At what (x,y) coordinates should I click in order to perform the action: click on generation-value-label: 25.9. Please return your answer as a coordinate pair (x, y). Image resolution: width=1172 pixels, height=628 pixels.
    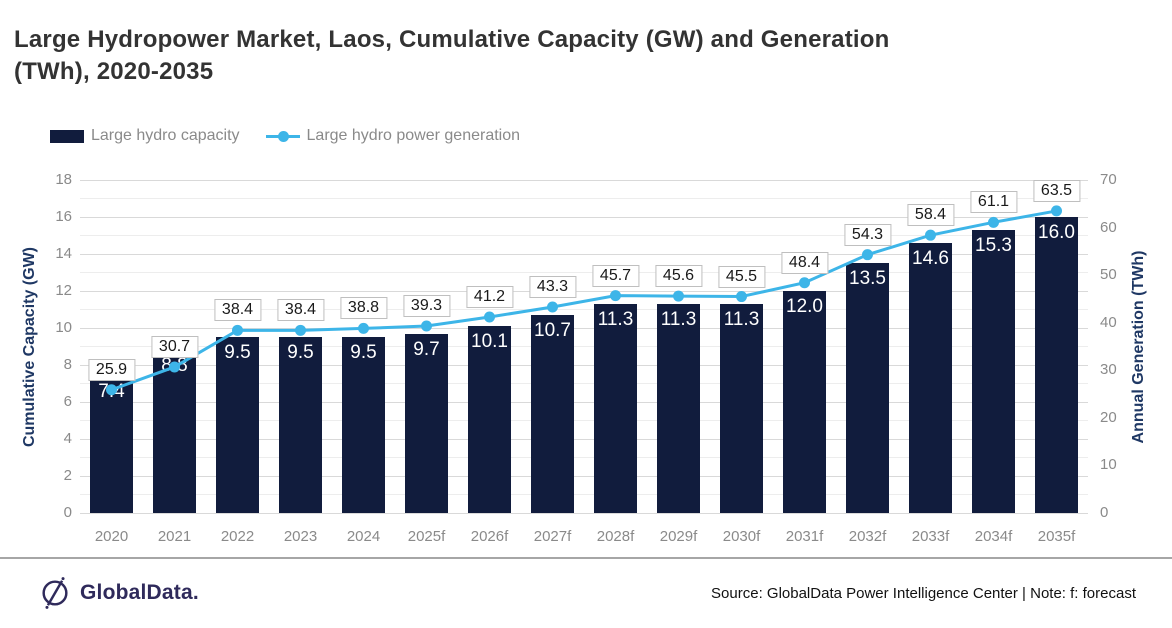
    Looking at the image, I should click on (111, 369).